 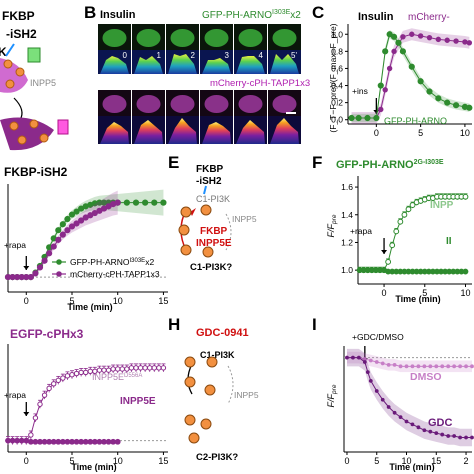 What do you see at coordinates (210, 55) in the screenshot?
I see `panel-b-frame-labels: 0 1 2 3 4 5'` at bounding box center [210, 55].